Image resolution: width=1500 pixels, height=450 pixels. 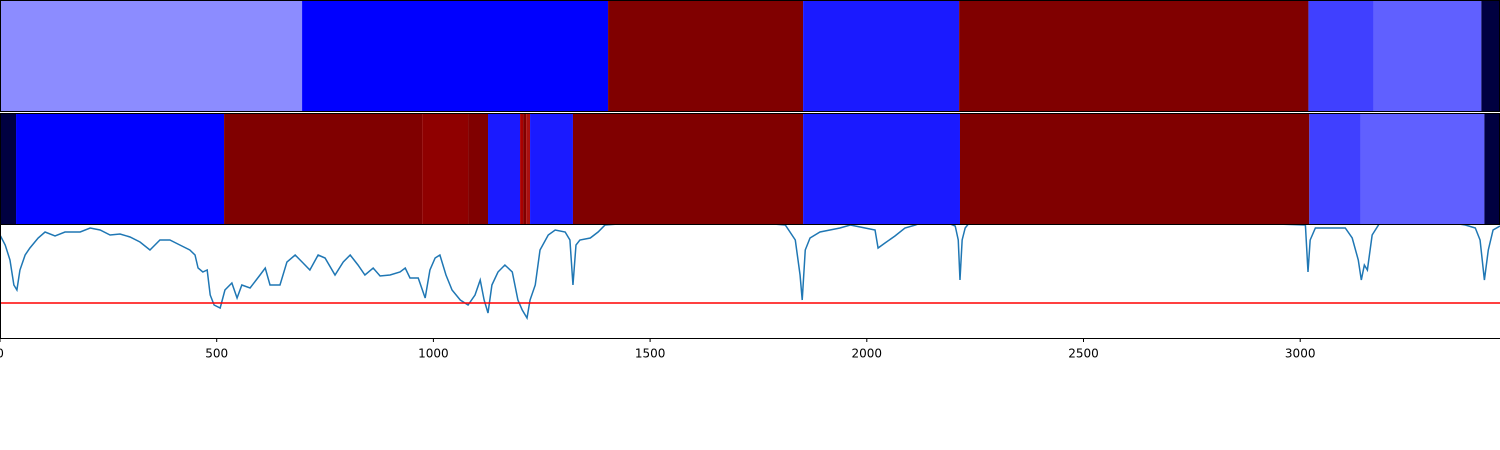 What do you see at coordinates (867, 354) in the screenshot?
I see `x-tick-label: 2000` at bounding box center [867, 354].